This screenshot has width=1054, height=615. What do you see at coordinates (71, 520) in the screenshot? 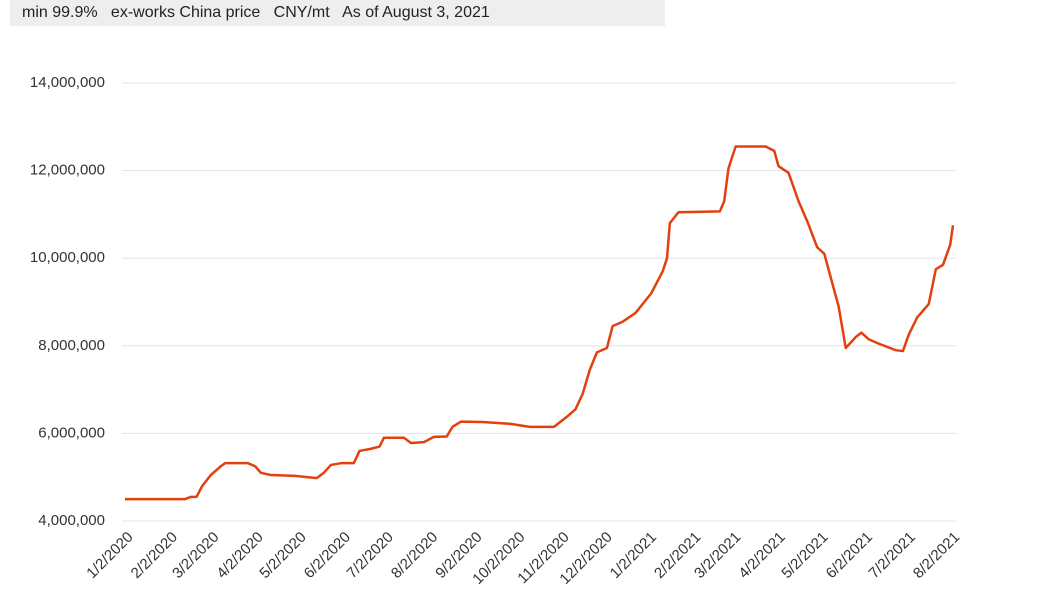
I see `y-tick-label: 4,000,000` at bounding box center [71, 520].